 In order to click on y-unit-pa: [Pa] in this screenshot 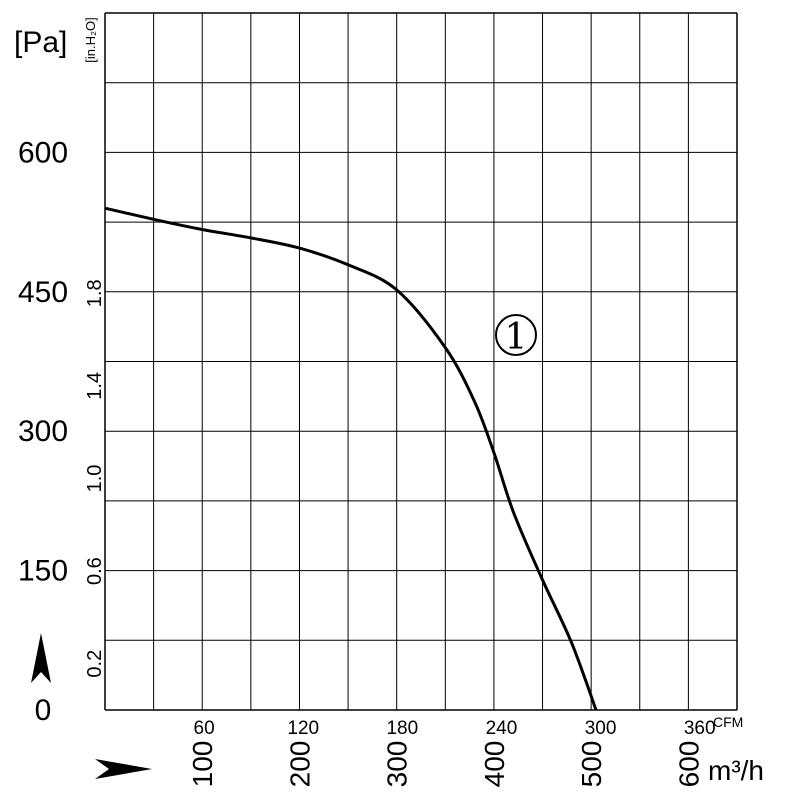, I will do `click(40, 42)`.